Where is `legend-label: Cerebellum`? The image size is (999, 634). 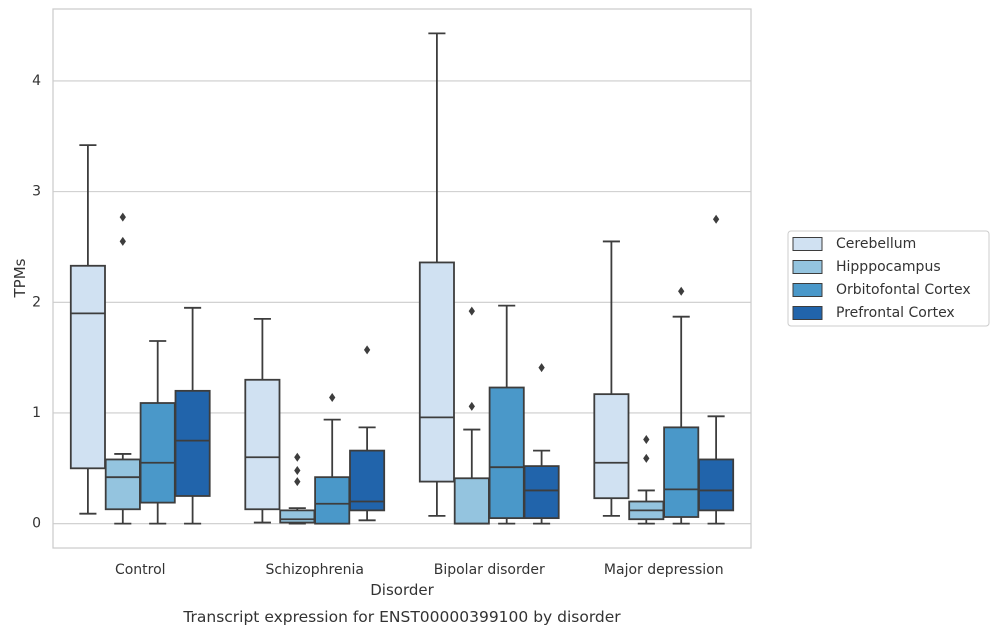
legend-label: Cerebellum is located at coordinates (876, 244).